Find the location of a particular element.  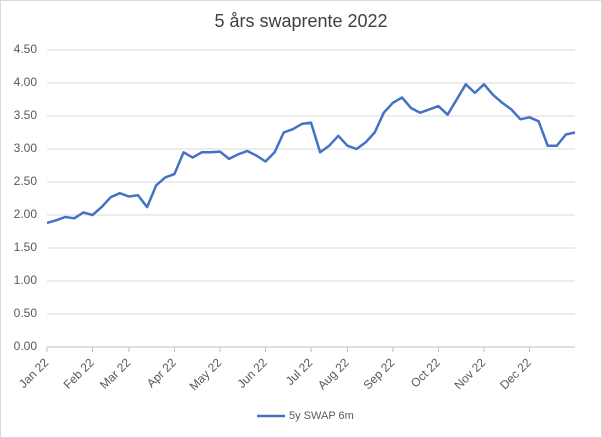

y-tick-label: 3.50 is located at coordinates (26, 115).